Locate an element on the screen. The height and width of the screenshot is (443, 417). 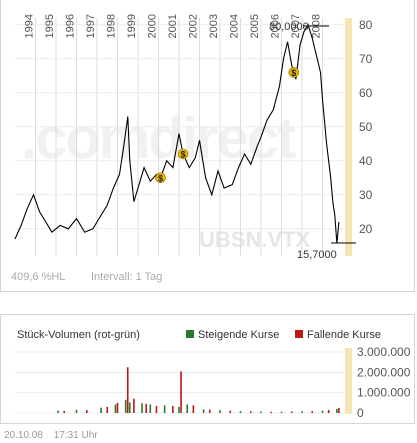
volume-tick-label: 2.000.000 is located at coordinates (384, 372).